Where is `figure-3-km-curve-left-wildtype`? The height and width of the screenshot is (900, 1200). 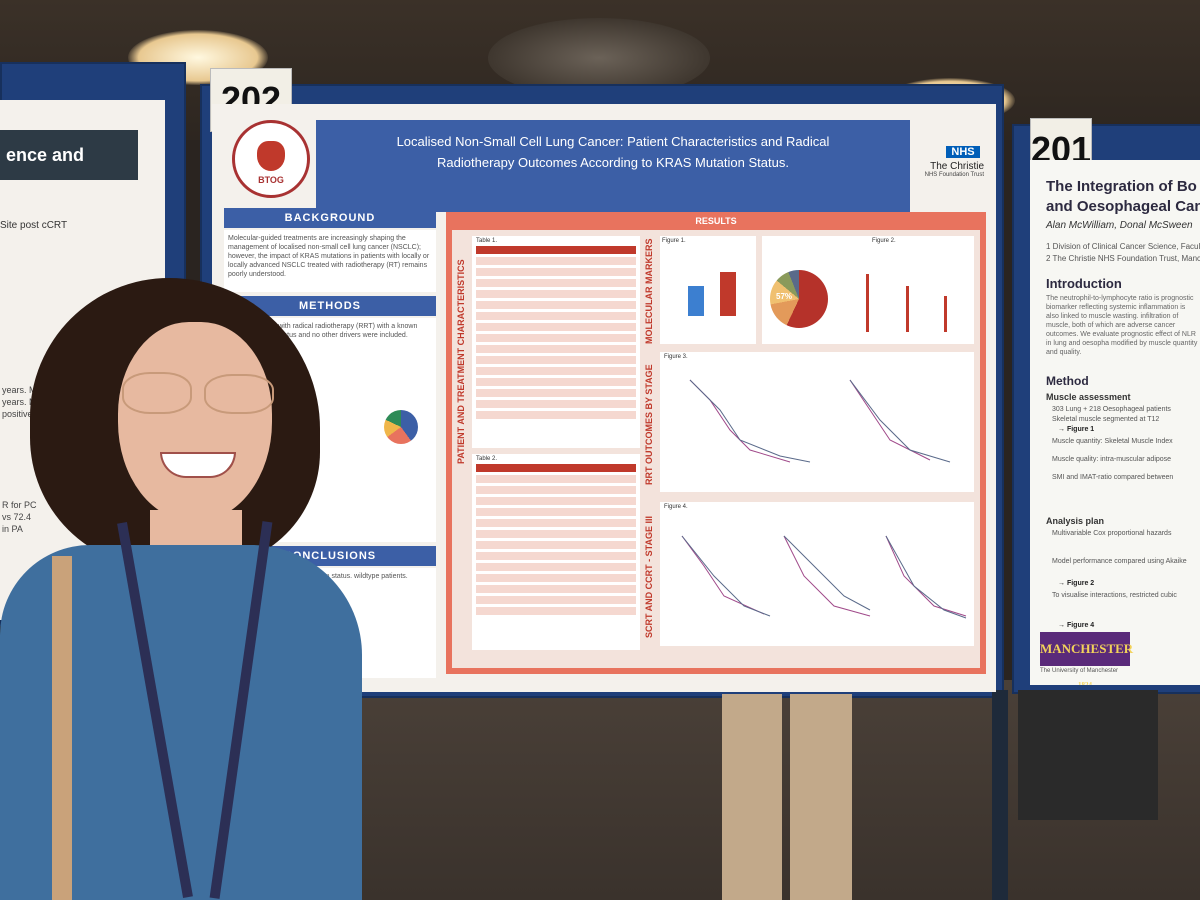 figure-3-km-curve-left-wildtype is located at coordinates (750, 421).